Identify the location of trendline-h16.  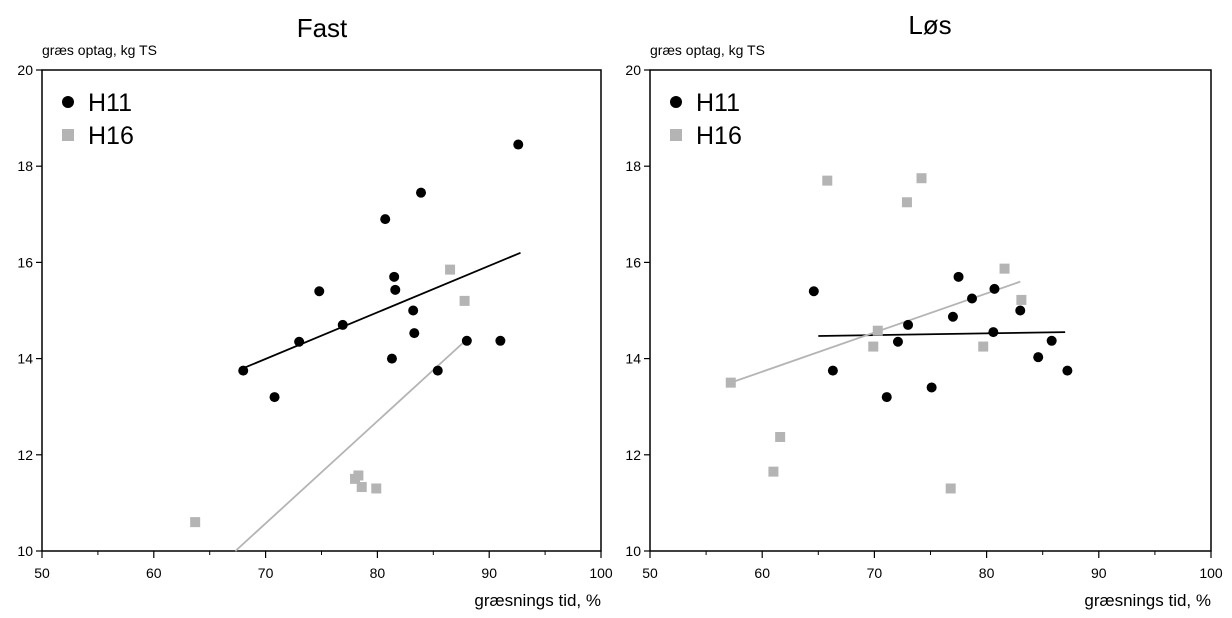
(351, 445).